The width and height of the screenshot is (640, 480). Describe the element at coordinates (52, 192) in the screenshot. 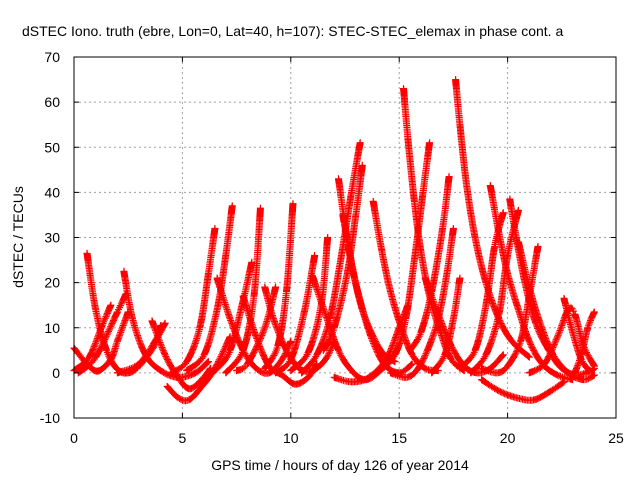

I see `y-tick-label: 40` at that location.